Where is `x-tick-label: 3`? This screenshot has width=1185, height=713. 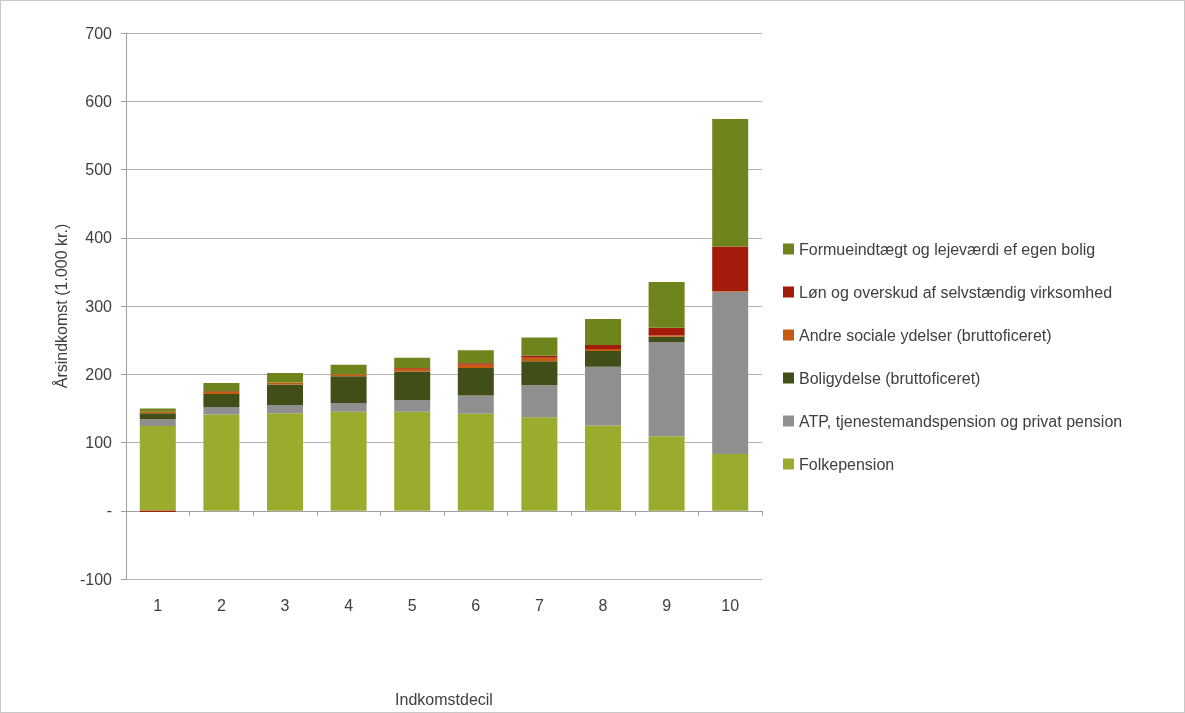
x-tick-label: 3 is located at coordinates (285, 605).